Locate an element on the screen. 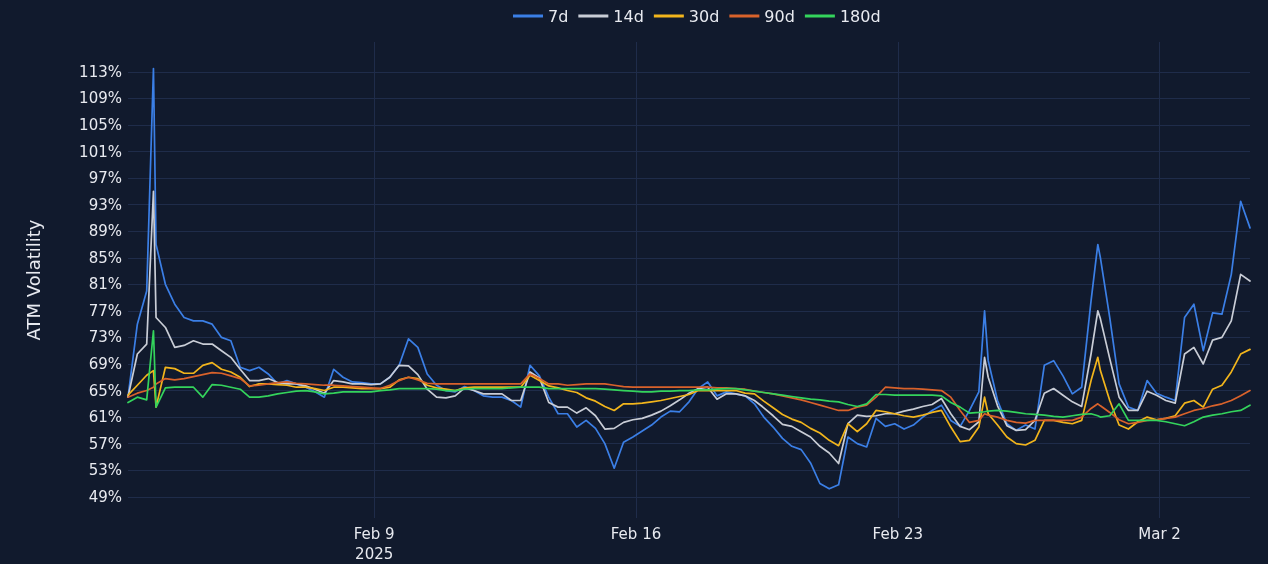  y-tick-label: 105% is located at coordinates (100, 124).